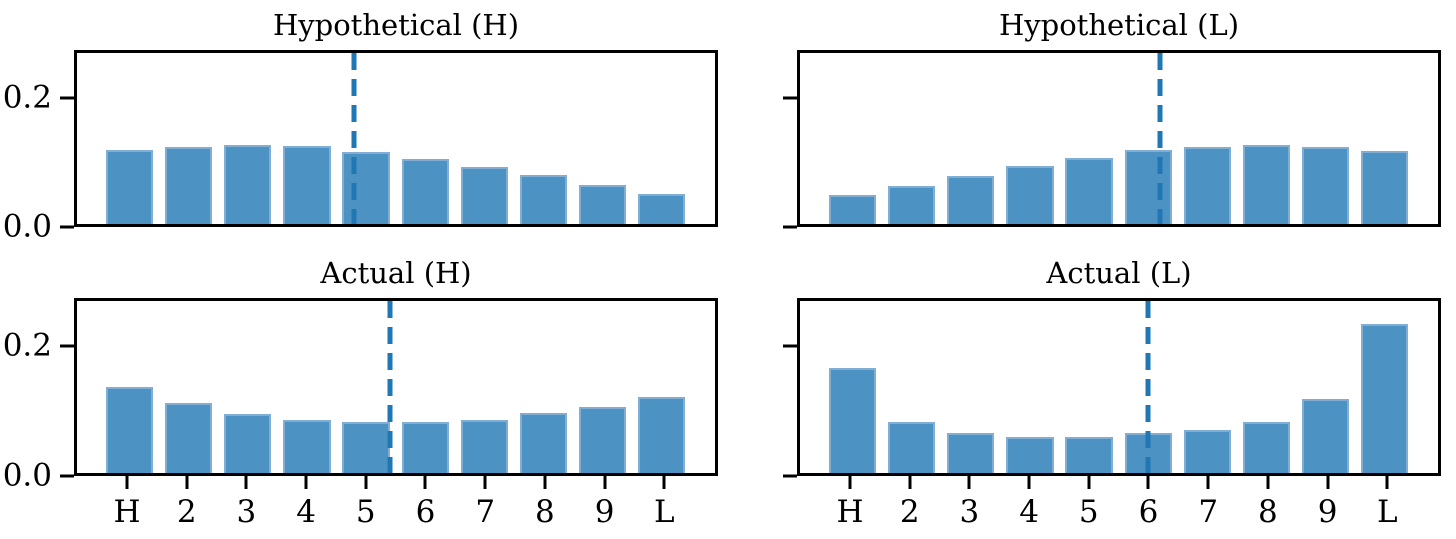  I want to click on x-tick-label-3: 3, so click(246, 512).